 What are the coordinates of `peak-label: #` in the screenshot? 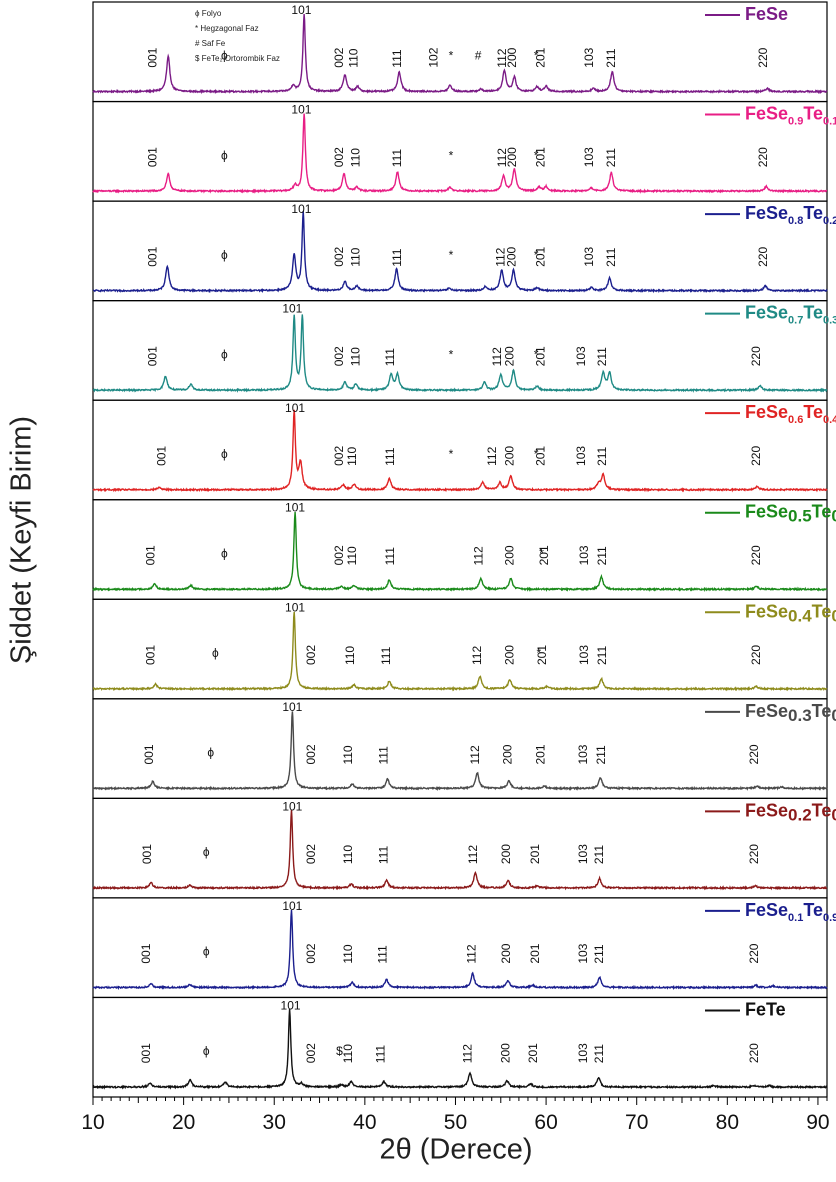 It's located at (478, 56).